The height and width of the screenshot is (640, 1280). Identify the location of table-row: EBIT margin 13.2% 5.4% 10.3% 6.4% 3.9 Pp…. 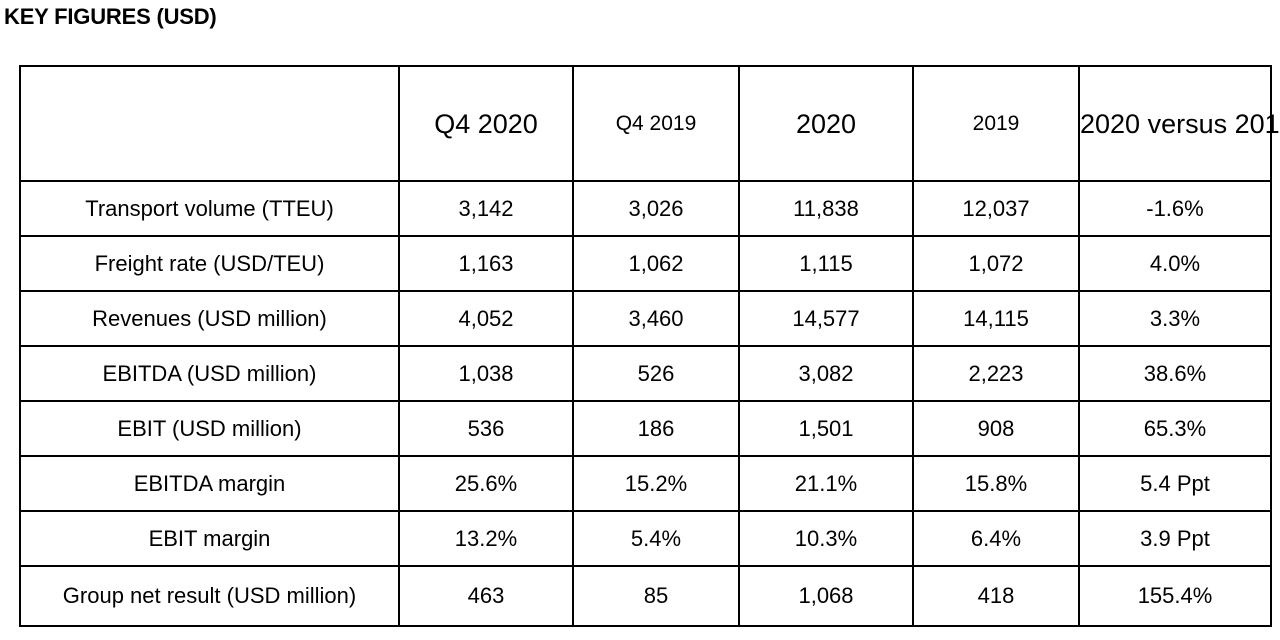
(645, 538).